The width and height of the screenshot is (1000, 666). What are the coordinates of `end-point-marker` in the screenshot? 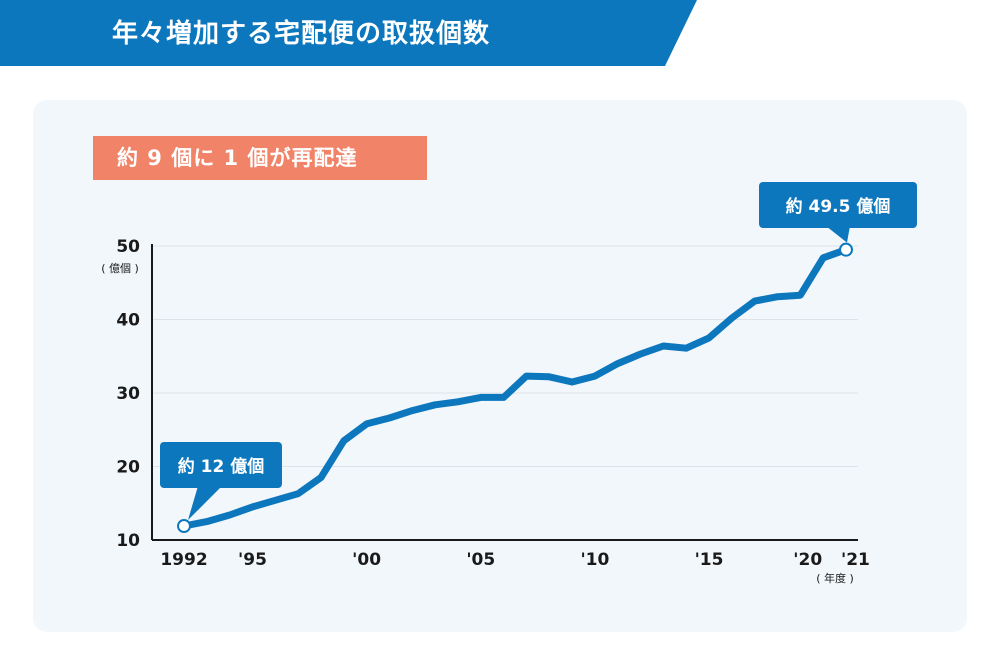 It's located at (846, 249).